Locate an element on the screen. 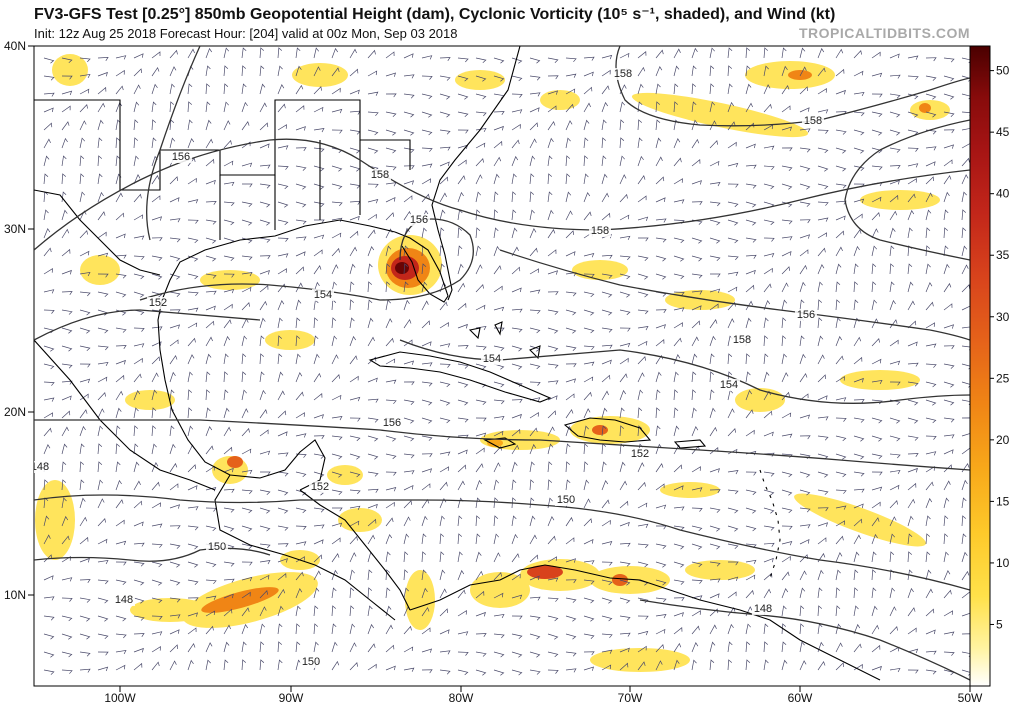 The image size is (1024, 706). lat-label: 30N is located at coordinates (15, 229).